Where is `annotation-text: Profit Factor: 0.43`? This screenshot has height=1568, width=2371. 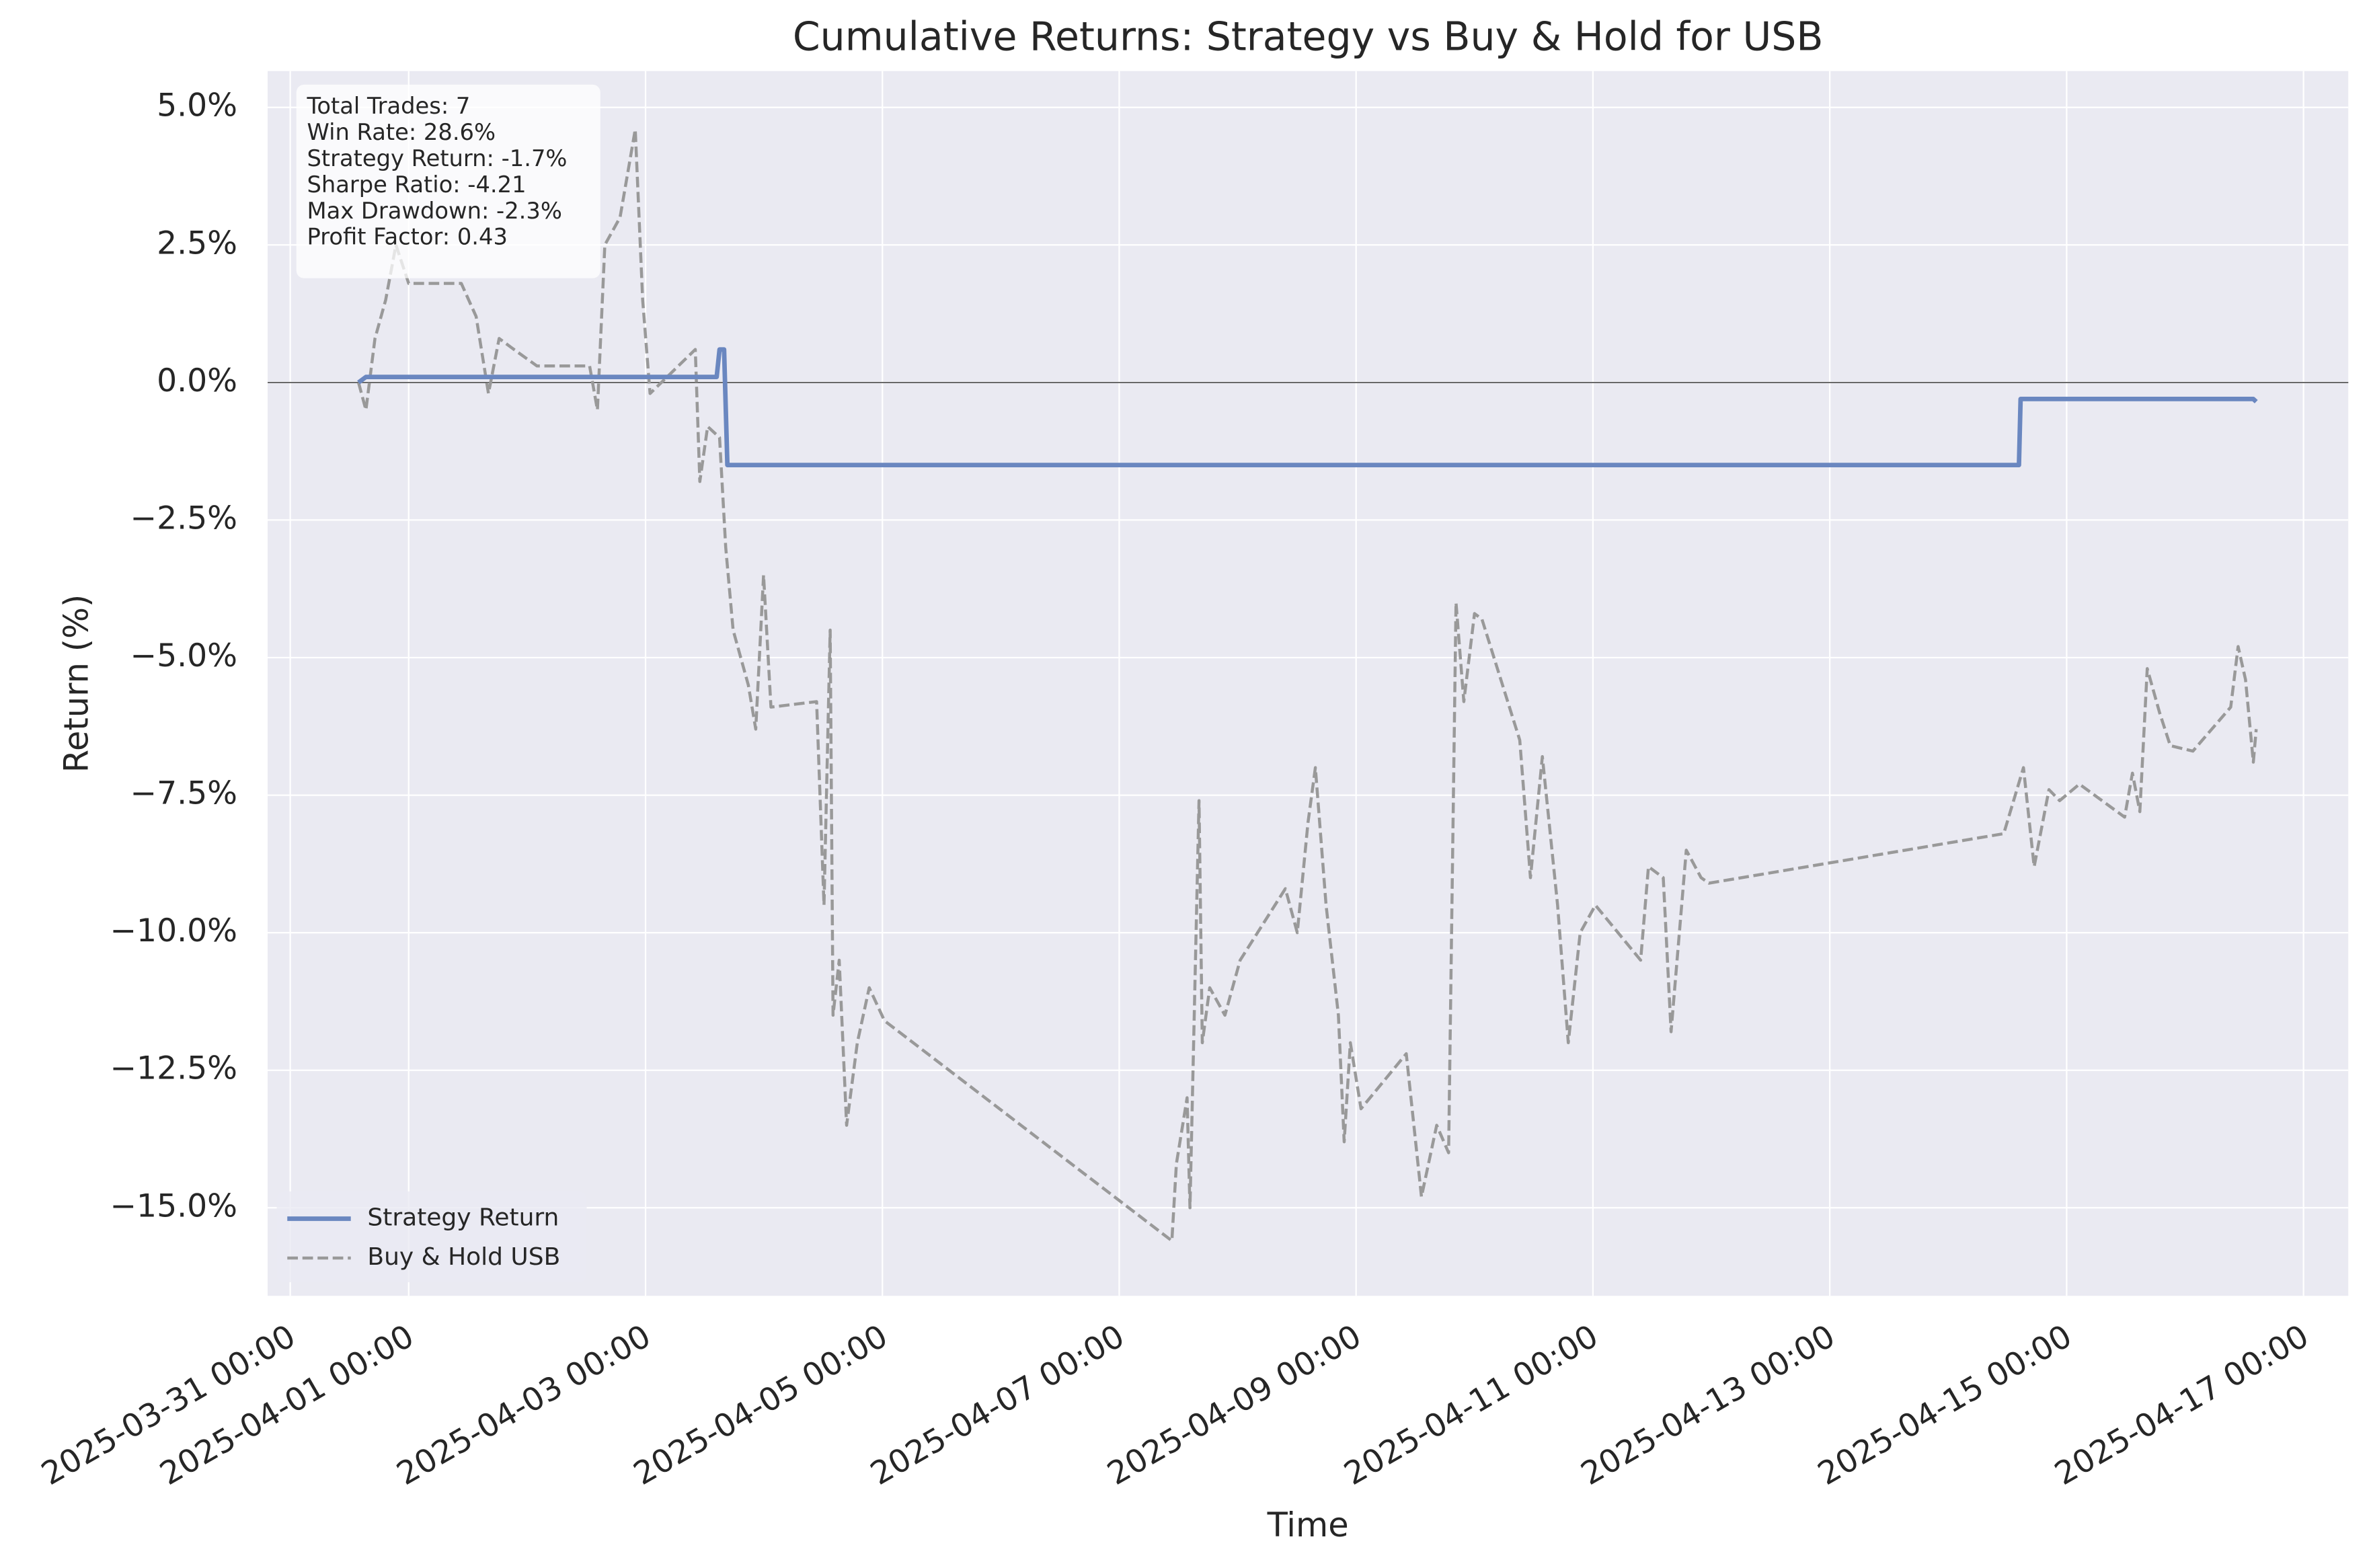
annotation-text: Profit Factor: 0.43 is located at coordinates (407, 237).